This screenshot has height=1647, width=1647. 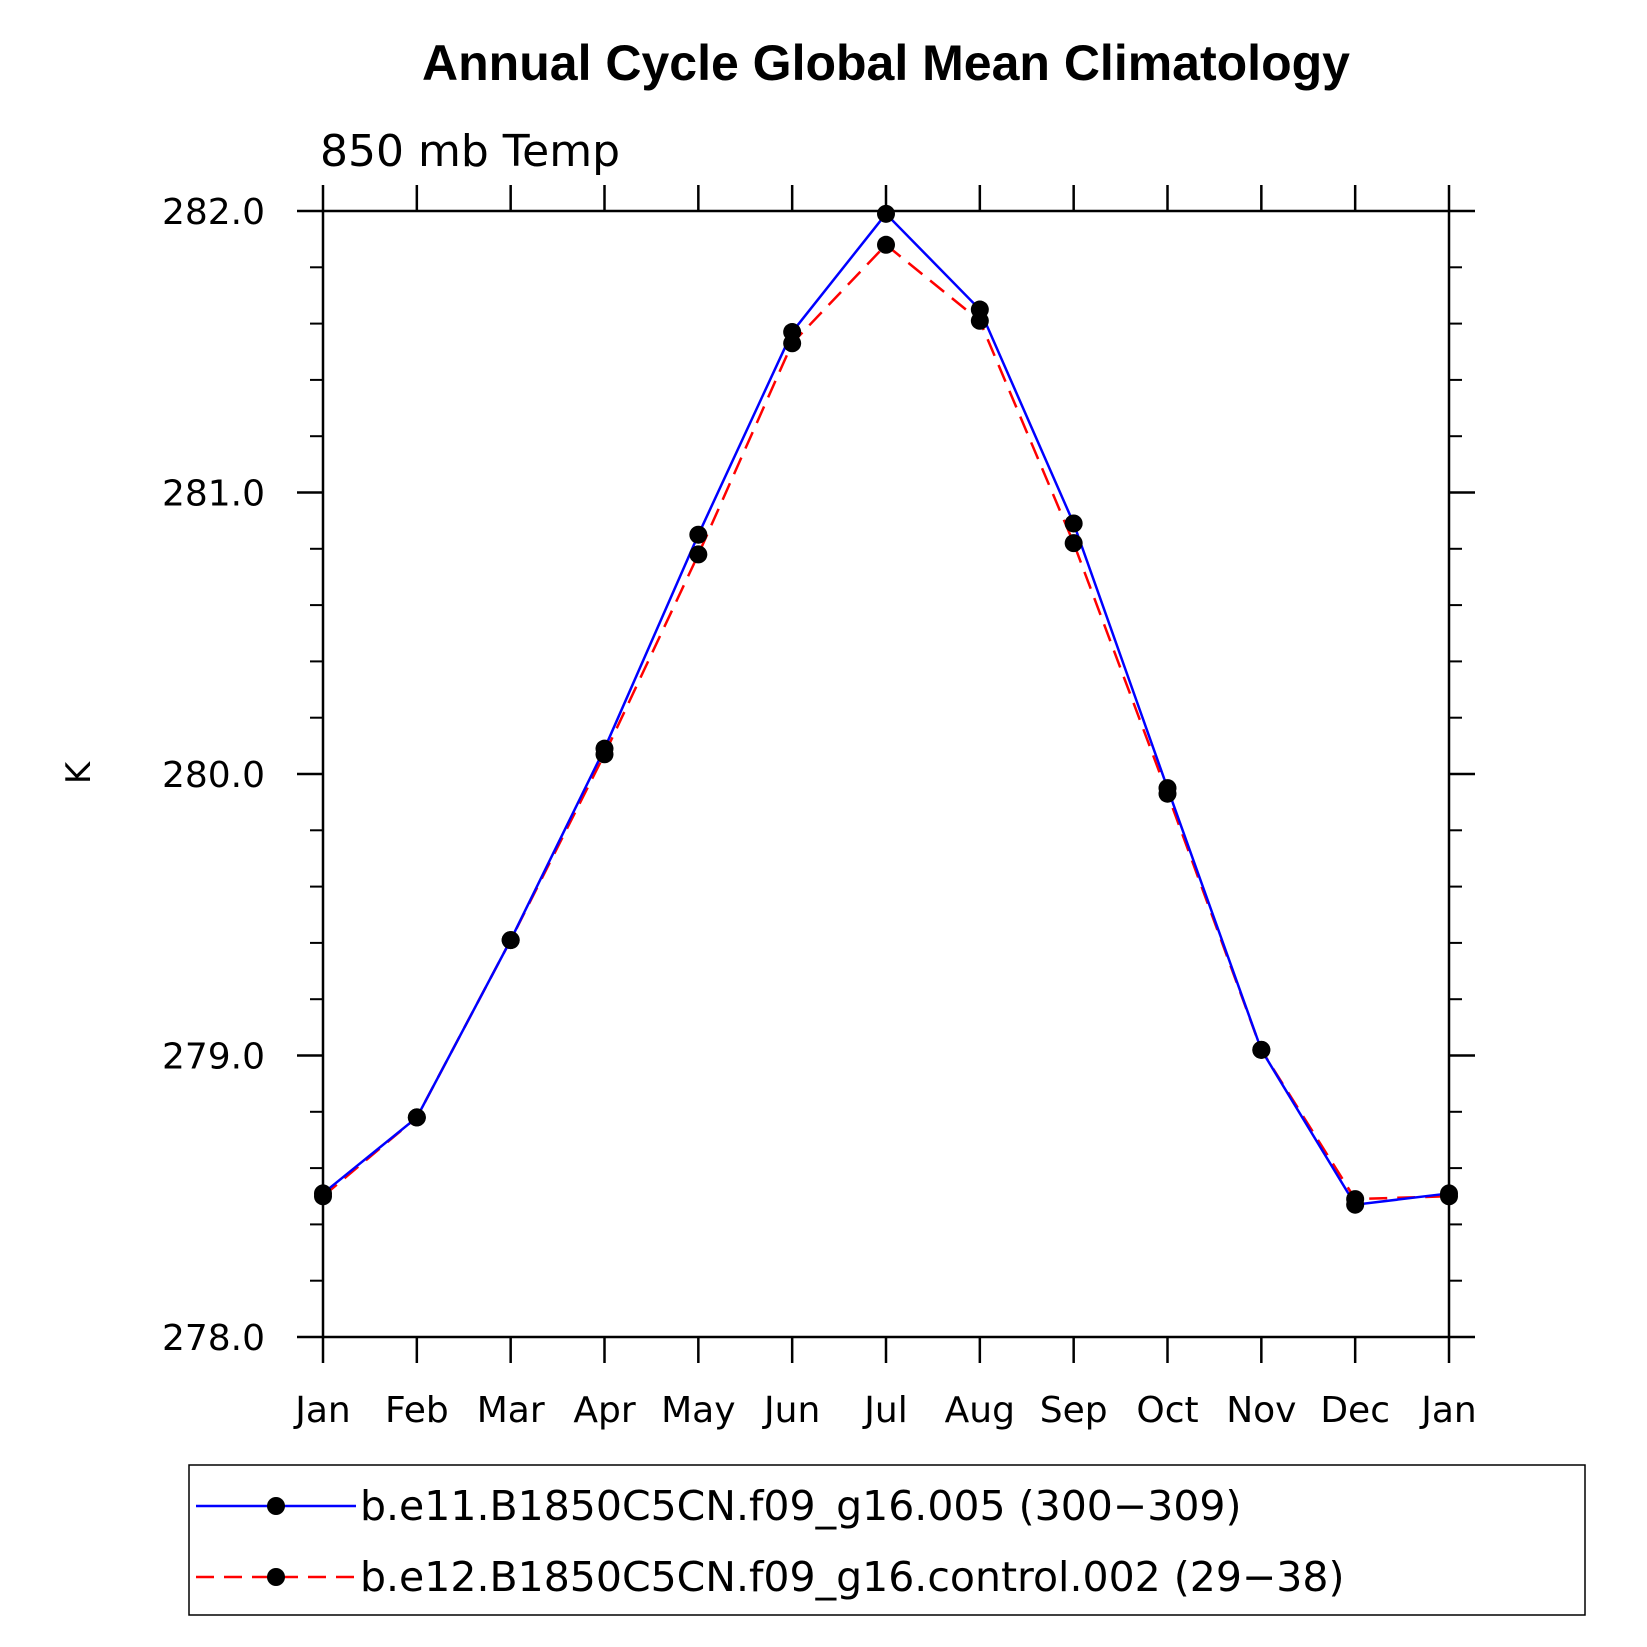 I want to click on x-tick-label: Nov, so click(x=1261, y=1410).